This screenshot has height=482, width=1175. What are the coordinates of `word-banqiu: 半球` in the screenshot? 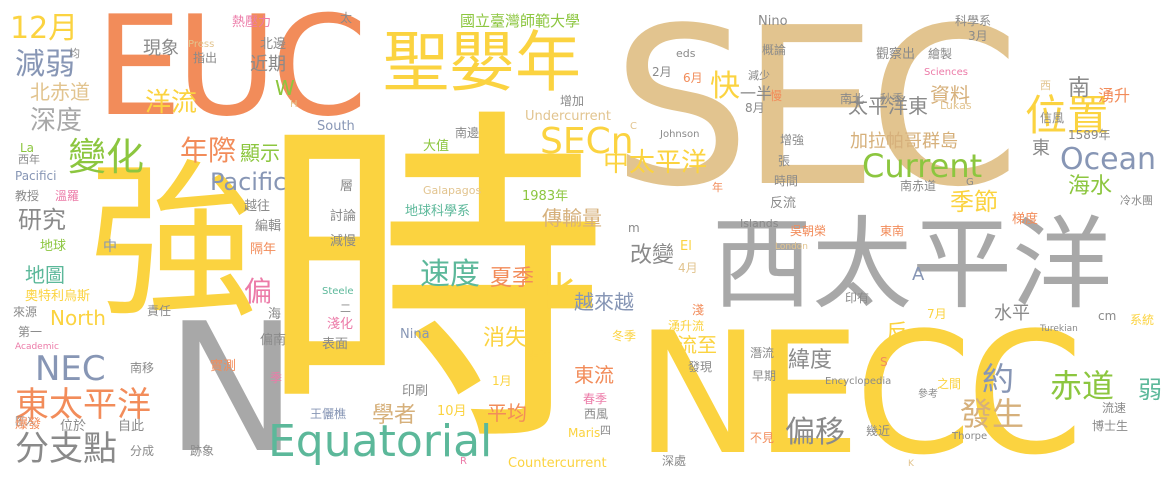 It's located at (539, 356).